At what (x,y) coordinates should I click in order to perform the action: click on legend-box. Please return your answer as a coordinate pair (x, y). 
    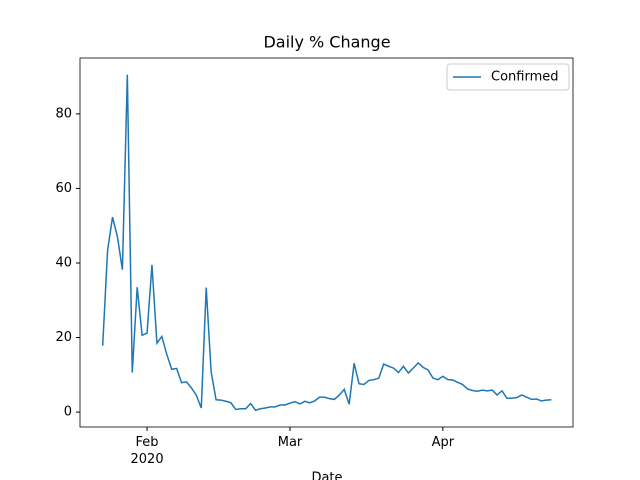
    Looking at the image, I should click on (508, 77).